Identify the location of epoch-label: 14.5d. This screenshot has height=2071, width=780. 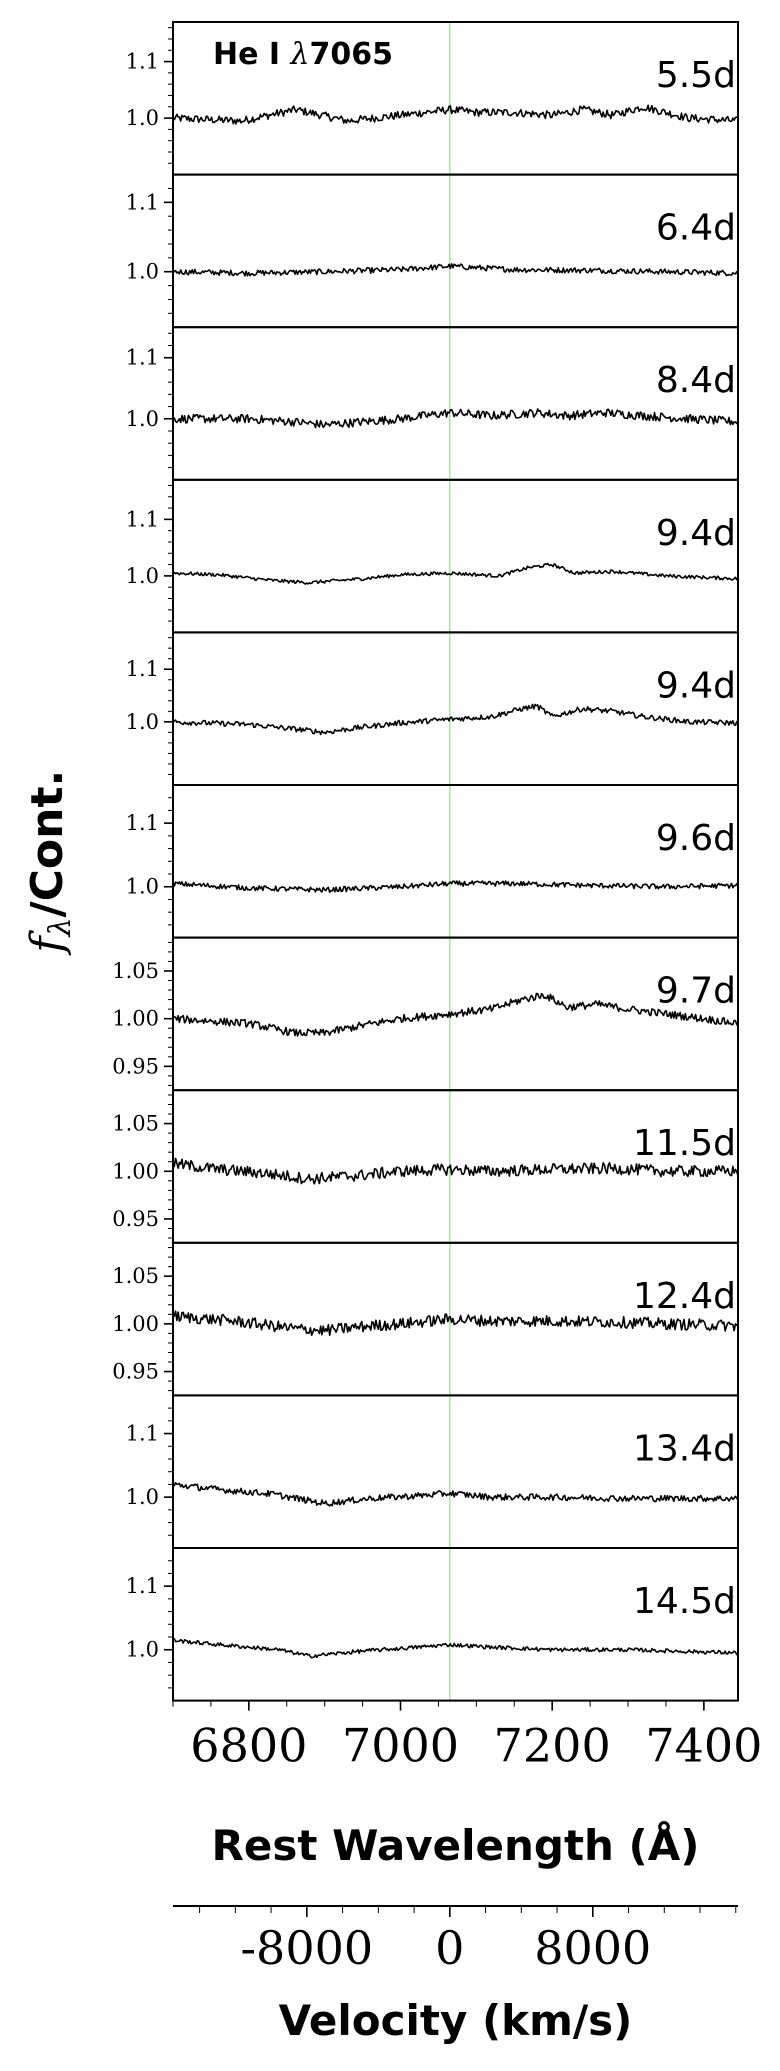
(684, 1601).